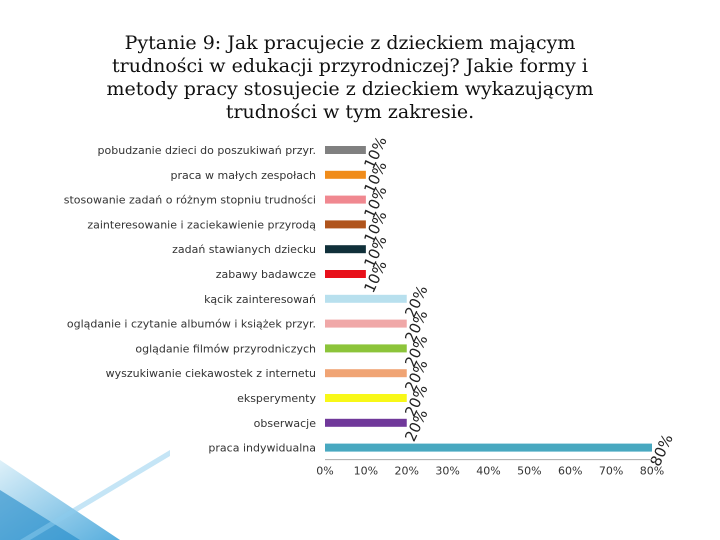  Describe the element at coordinates (207, 150) in the screenshot. I see `category-label: pobudzanie dzieci do poszukiwań przyr.` at that location.